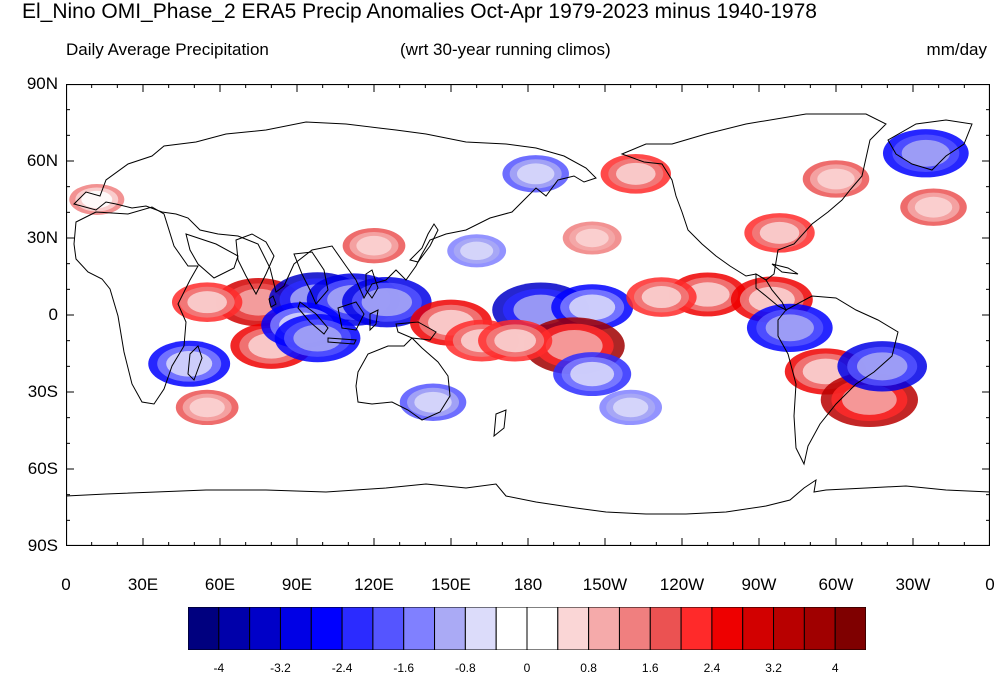 This screenshot has width=1005, height=676. What do you see at coordinates (219, 668) in the screenshot?
I see `colorbar-label: -4` at bounding box center [219, 668].